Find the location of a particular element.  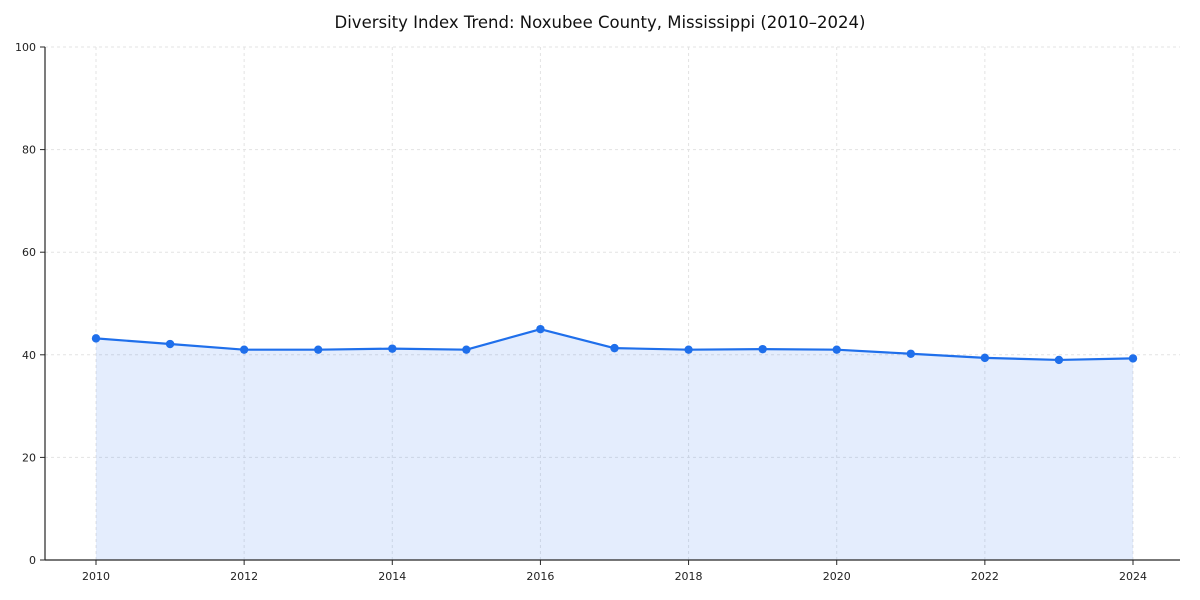

x-tick-label: 2014 is located at coordinates (392, 576).